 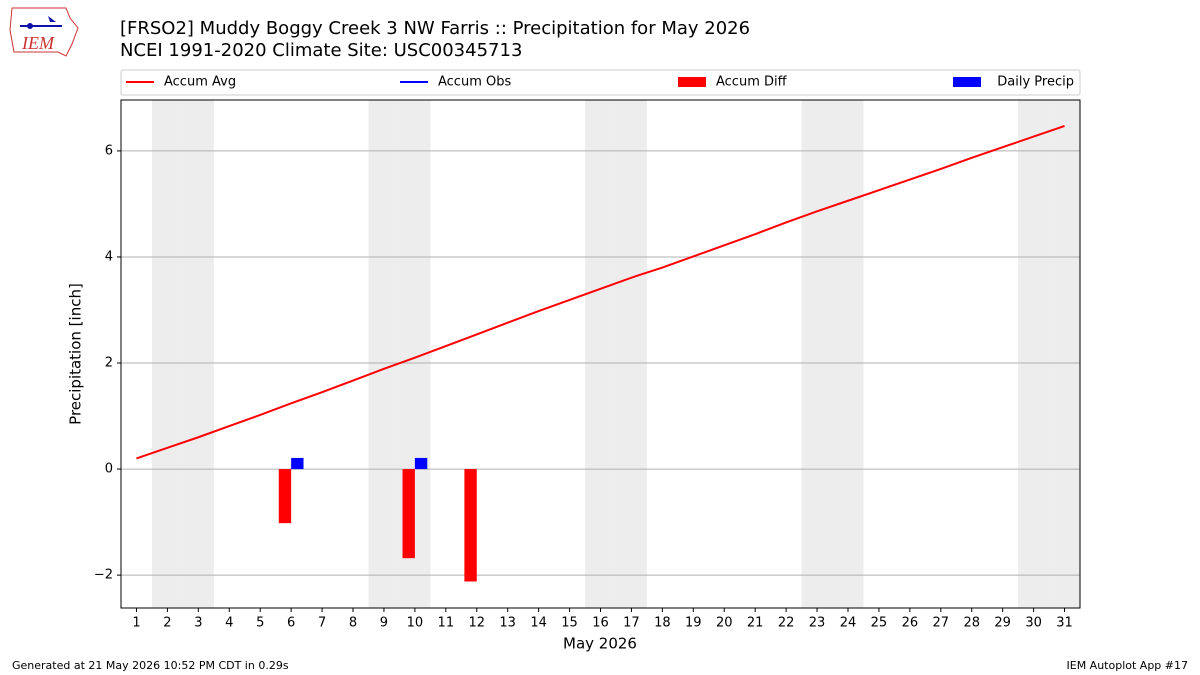 What do you see at coordinates (109, 256) in the screenshot?
I see `y-tick-label: 4` at bounding box center [109, 256].